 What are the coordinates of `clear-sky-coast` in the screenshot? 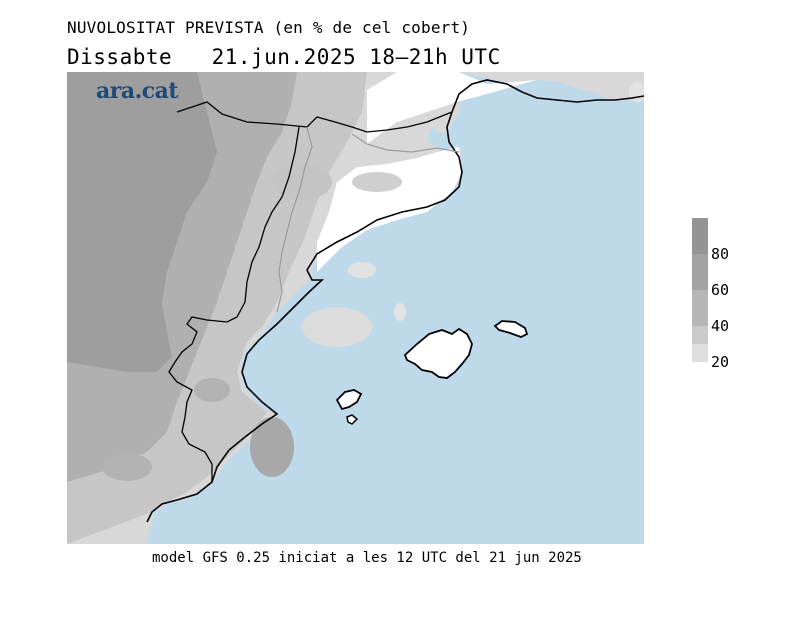 It's located at (389, 209).